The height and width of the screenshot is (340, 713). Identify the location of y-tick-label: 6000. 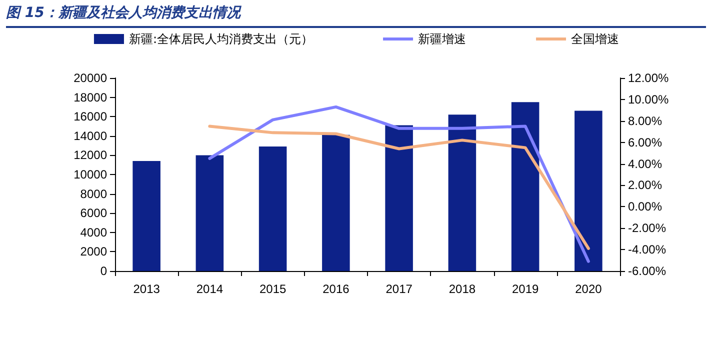
(94, 213).